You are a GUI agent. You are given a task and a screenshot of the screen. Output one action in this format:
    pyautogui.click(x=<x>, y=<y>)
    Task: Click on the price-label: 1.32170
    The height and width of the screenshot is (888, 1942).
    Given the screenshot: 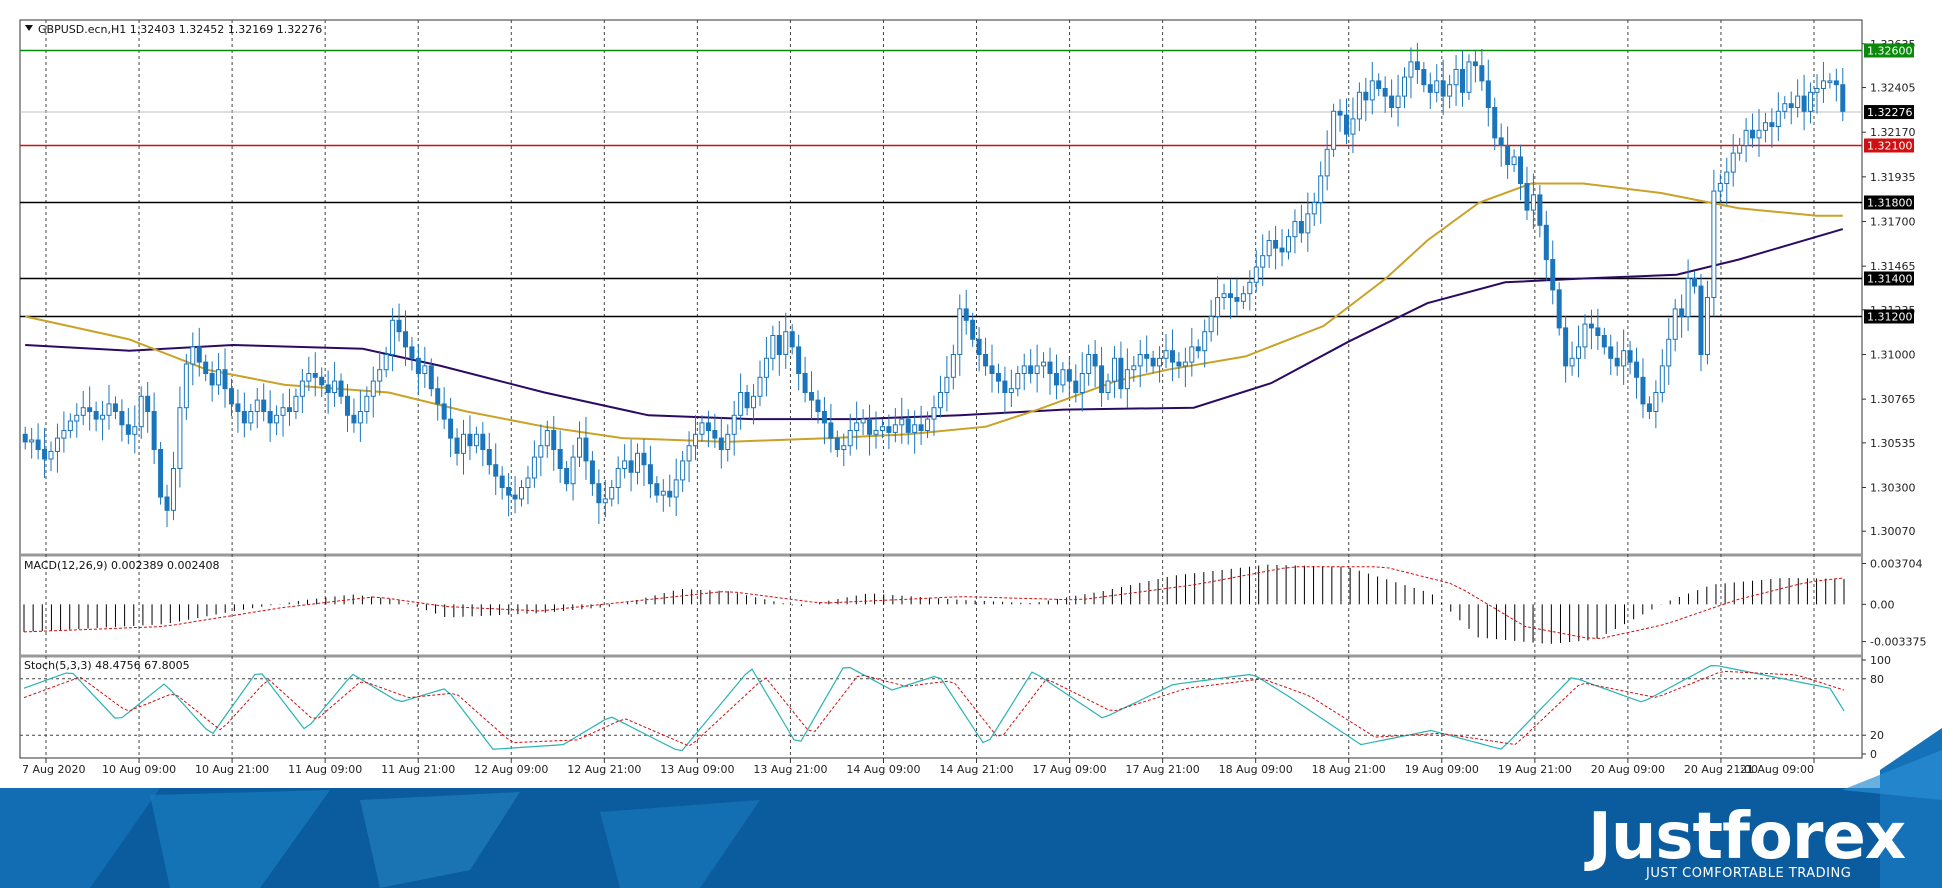 What is the action you would take?
    pyautogui.click(x=1893, y=132)
    